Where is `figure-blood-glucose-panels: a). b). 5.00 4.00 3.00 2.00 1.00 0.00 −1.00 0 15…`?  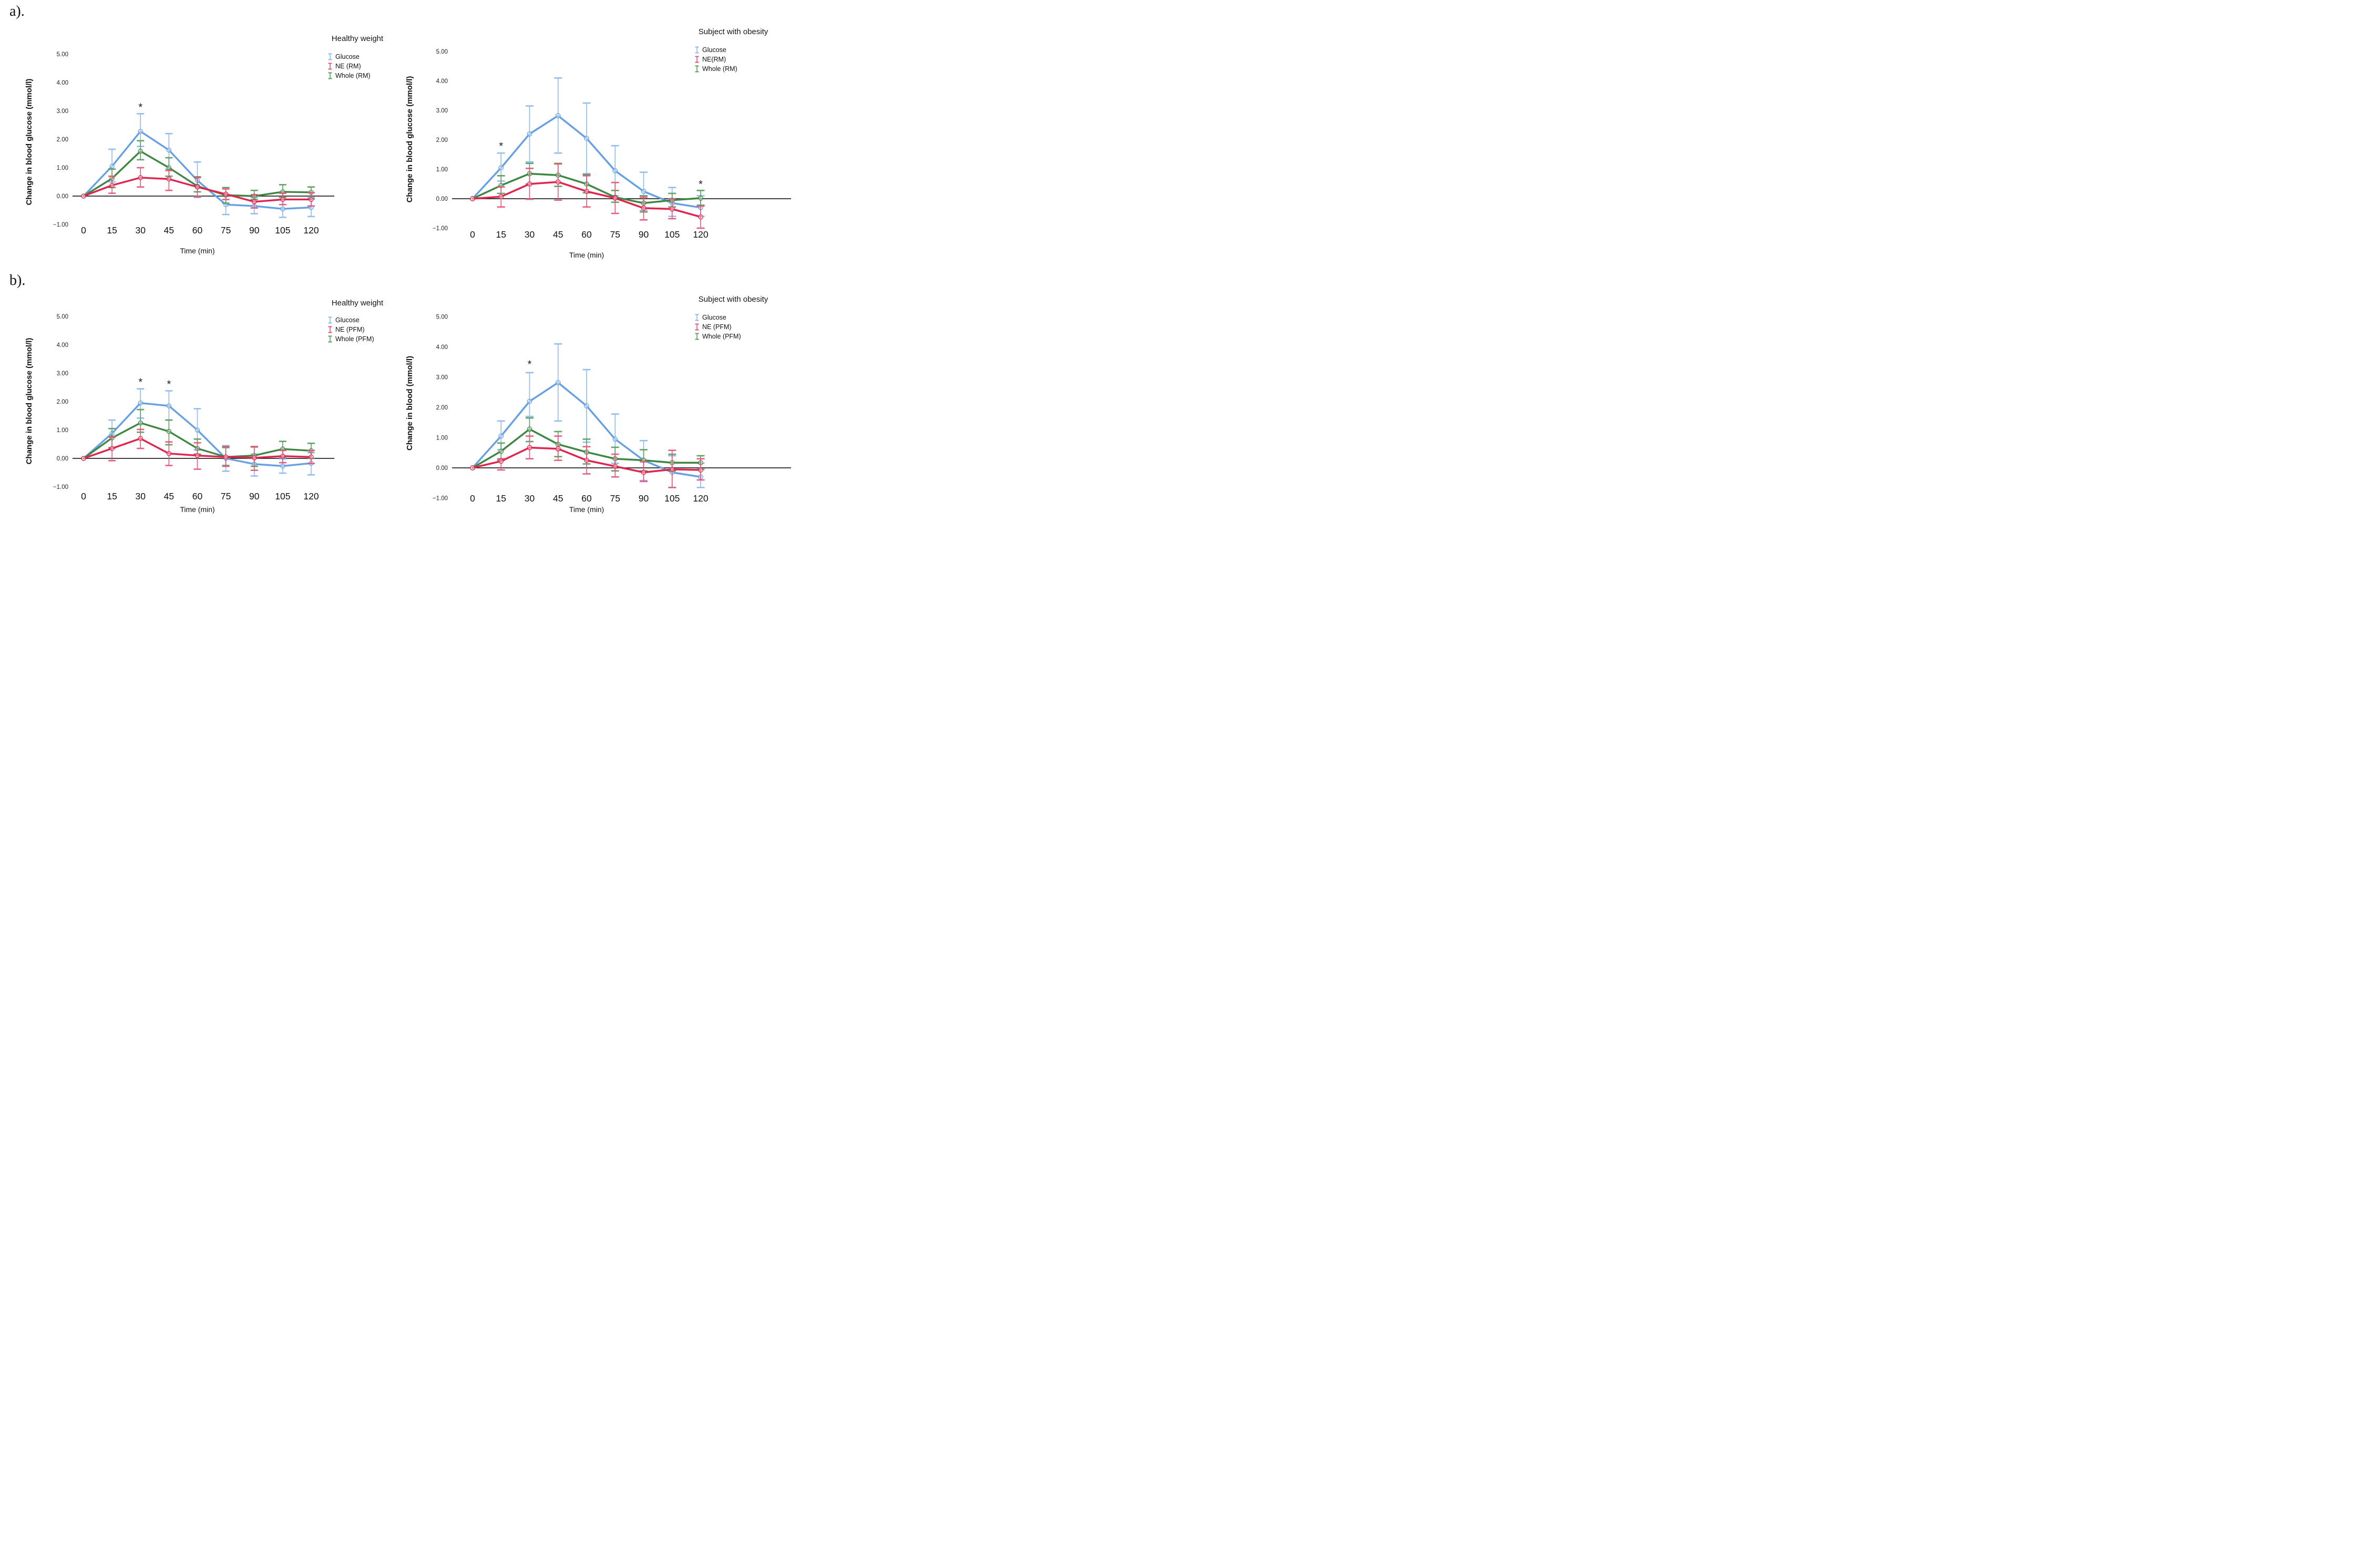 figure-blood-glucose-panels: a). b). 5.00 4.00 3.00 2.00 1.00 0.00 −1.00 0 15… is located at coordinates (396, 258).